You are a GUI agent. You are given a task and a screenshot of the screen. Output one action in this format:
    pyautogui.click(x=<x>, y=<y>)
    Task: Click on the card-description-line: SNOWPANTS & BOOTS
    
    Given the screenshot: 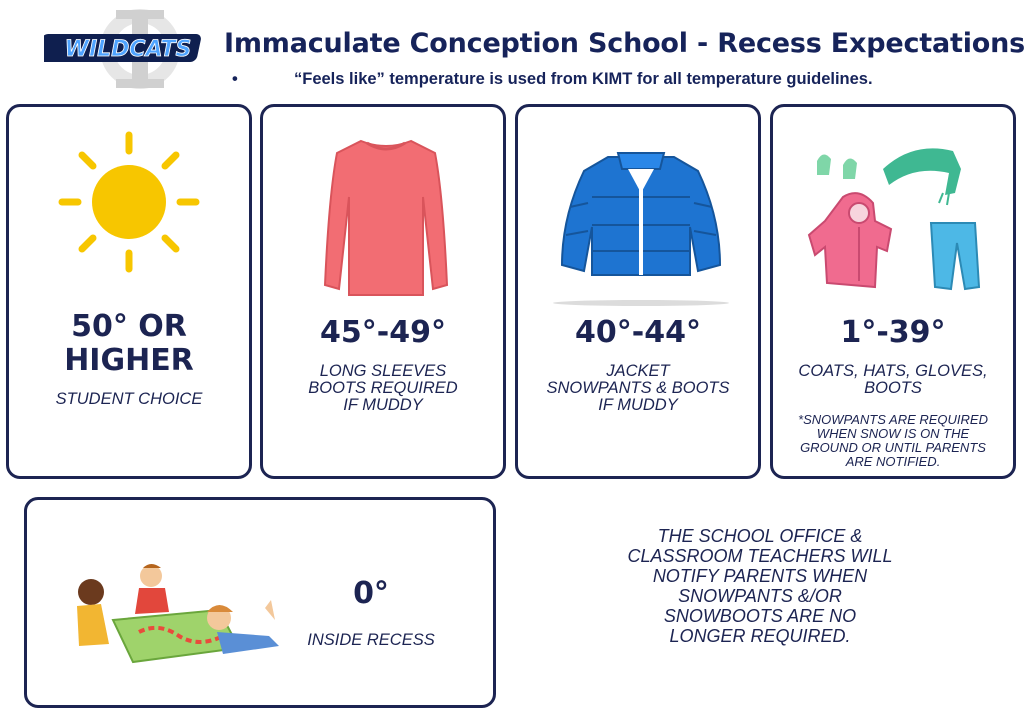 What is the action you would take?
    pyautogui.click(x=638, y=388)
    